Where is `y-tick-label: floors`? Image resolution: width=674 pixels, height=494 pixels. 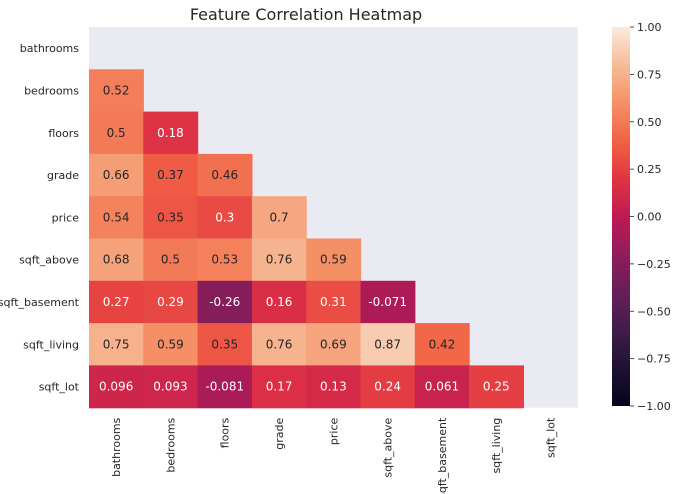 y-tick-label: floors is located at coordinates (63, 133).